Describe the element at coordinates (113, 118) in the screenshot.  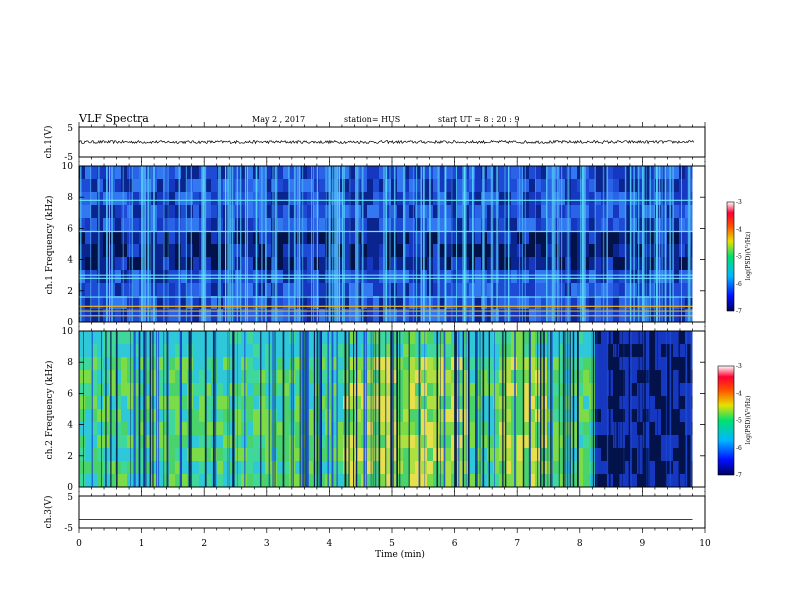
I see `figure-title: VLF Spectra` at that location.